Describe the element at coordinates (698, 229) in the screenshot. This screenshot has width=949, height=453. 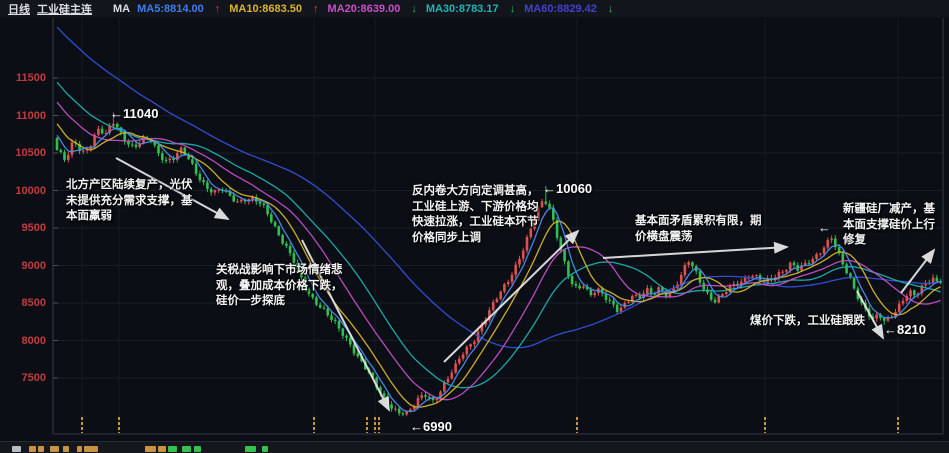
I see `chart-annotation: 基本面矛盾累积有限，期 价横盘震荡` at that location.